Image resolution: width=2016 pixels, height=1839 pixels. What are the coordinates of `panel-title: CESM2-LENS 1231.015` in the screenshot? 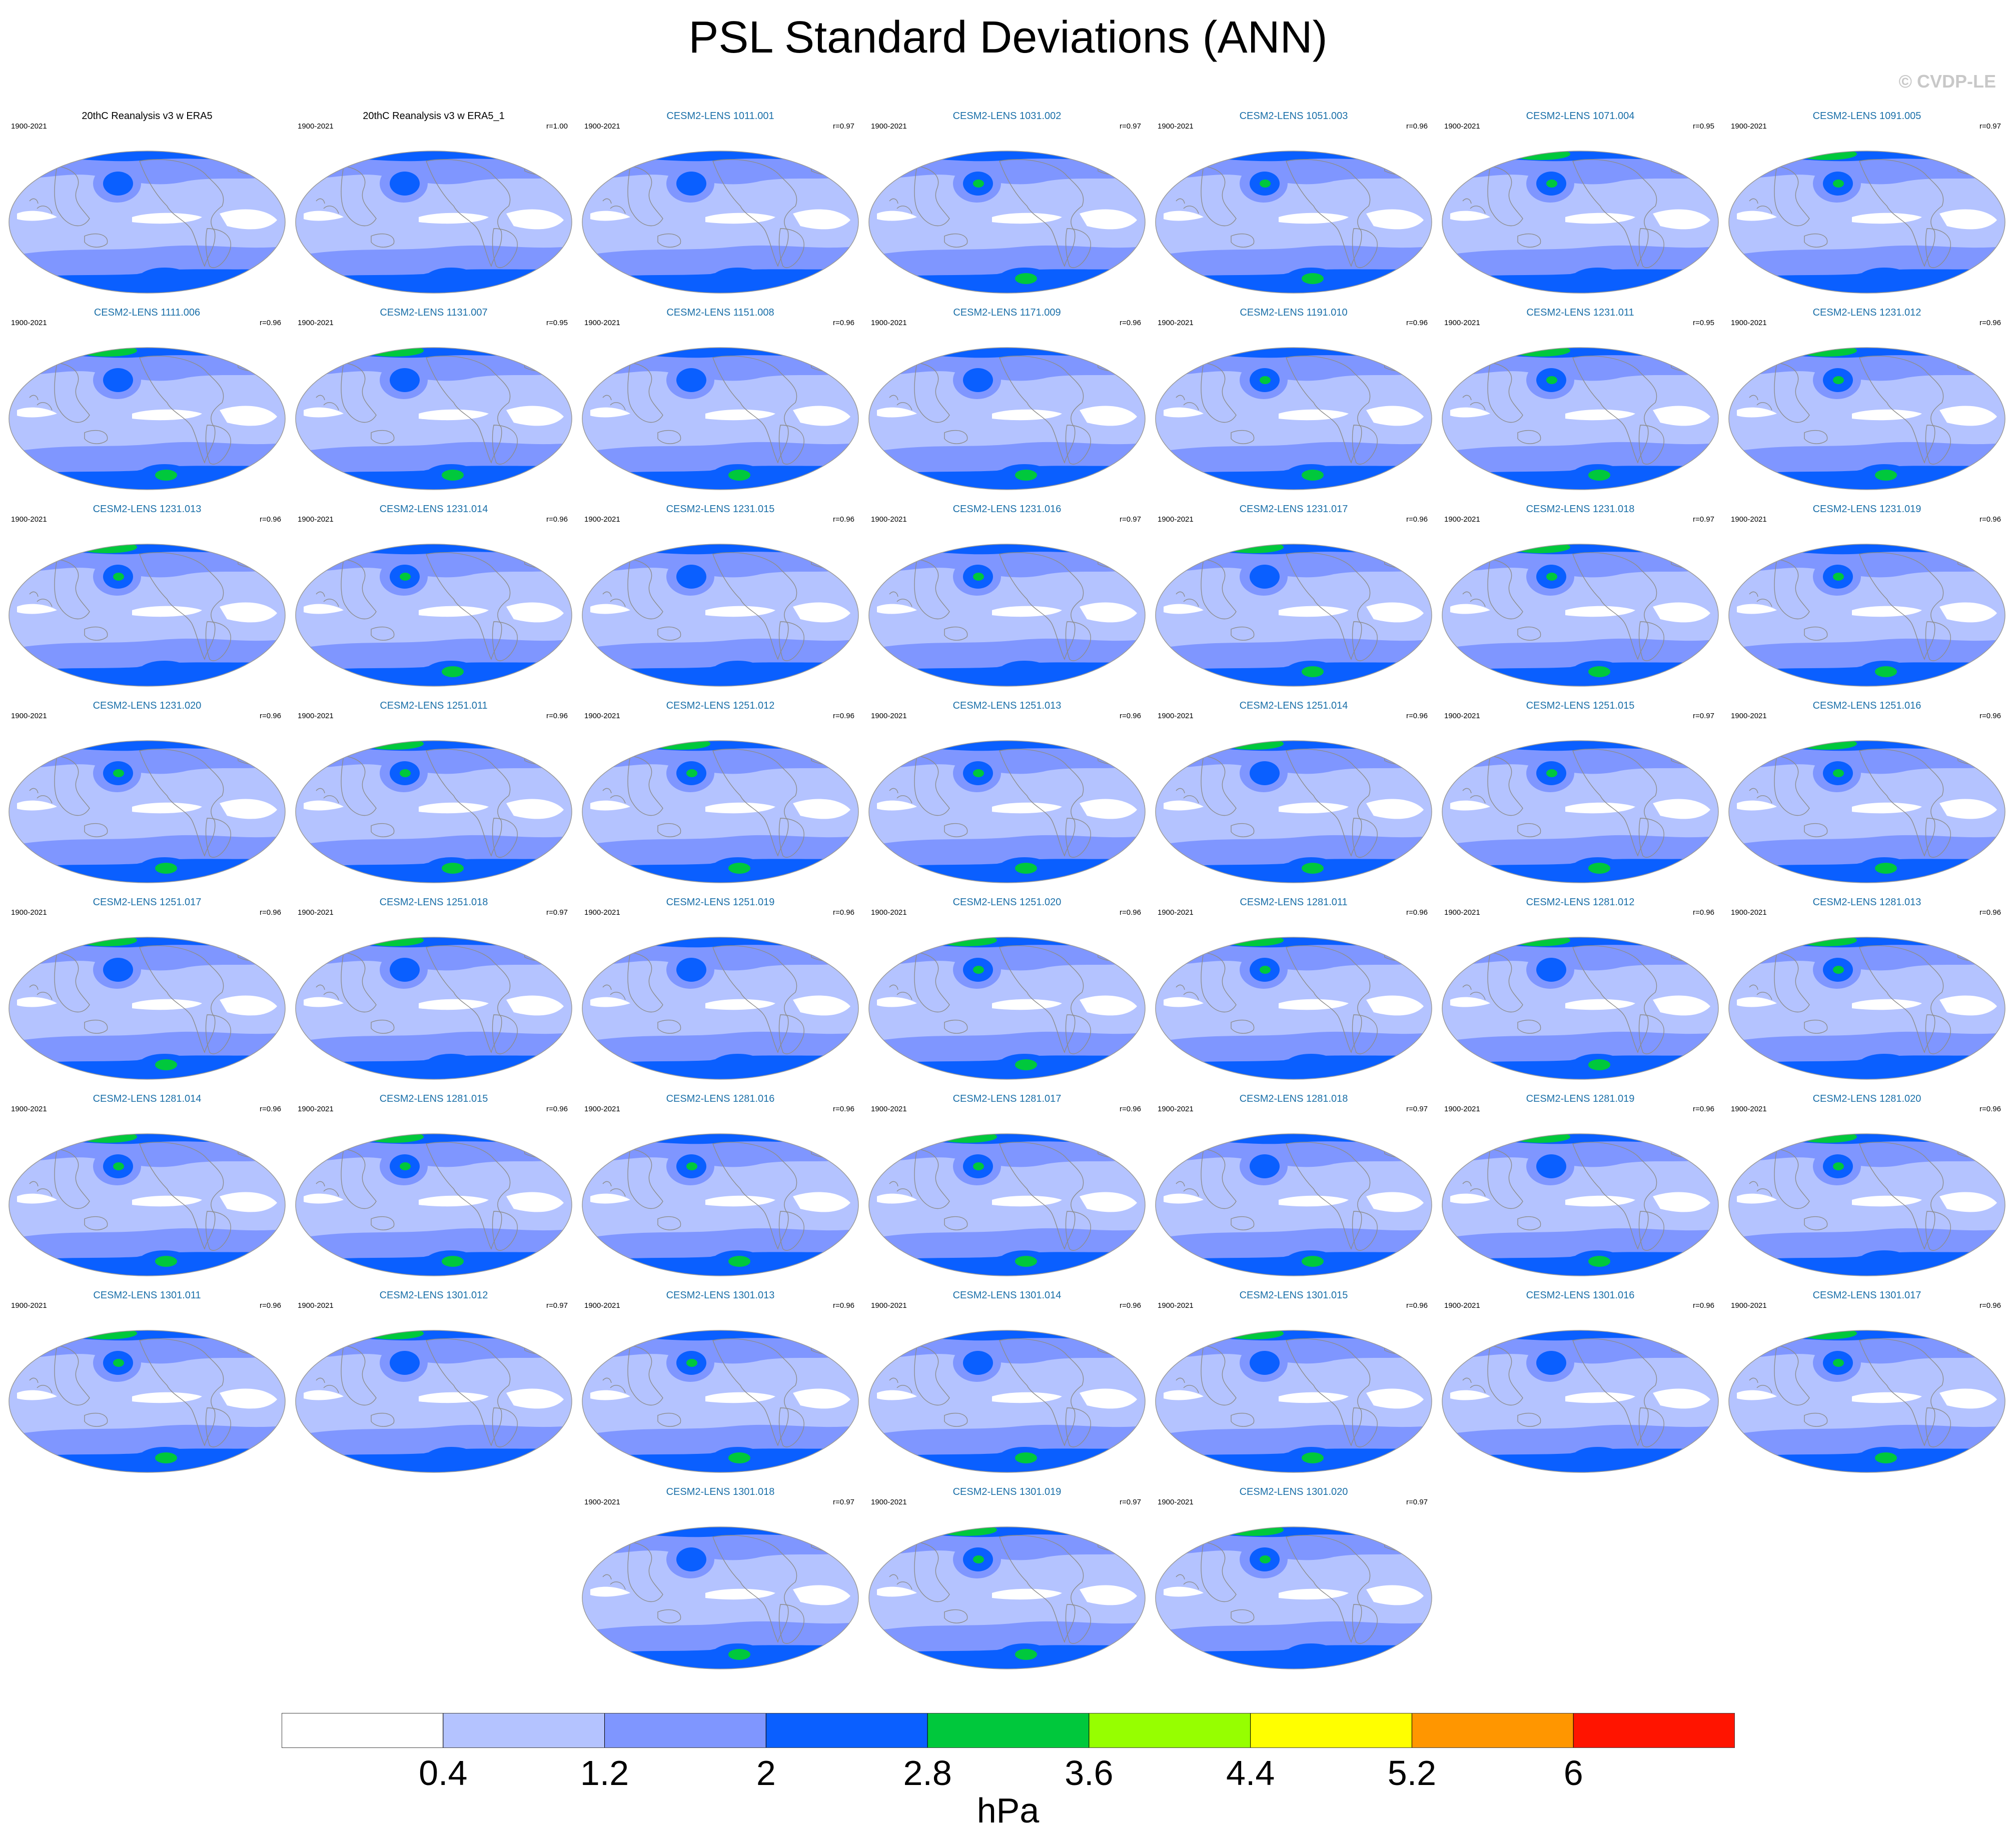 It's located at (720, 509).